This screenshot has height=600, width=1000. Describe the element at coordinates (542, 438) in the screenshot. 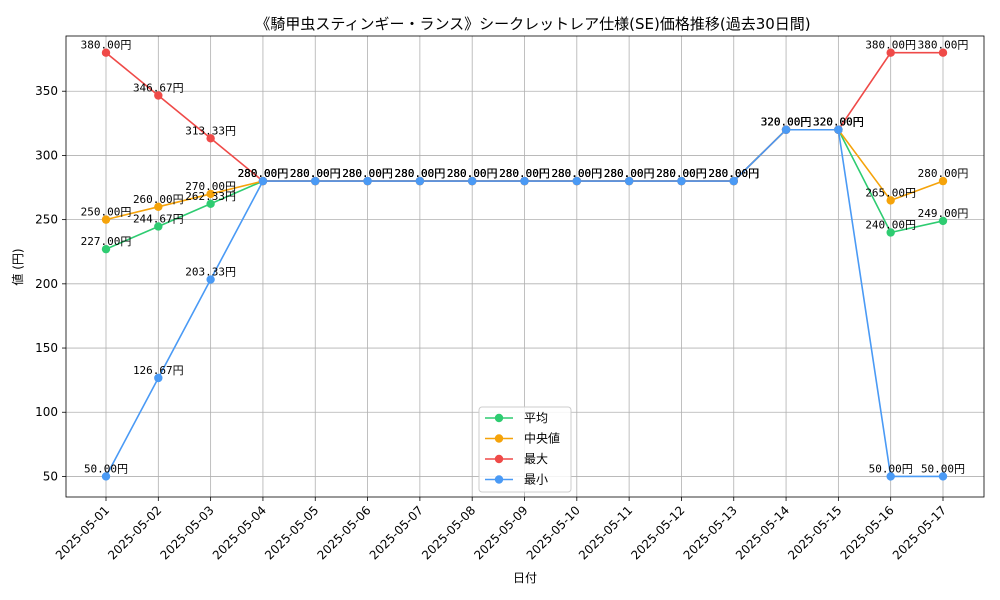

I see `legend-label: 中央値` at that location.